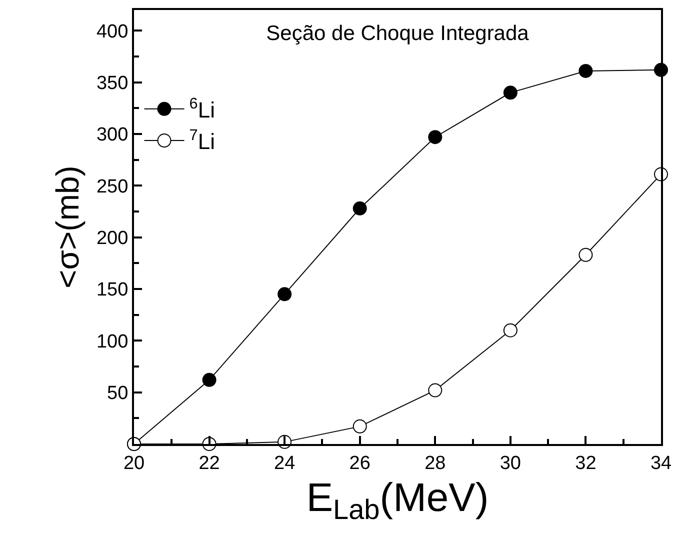 This screenshot has height=543, width=680. Describe the element at coordinates (112, 341) in the screenshot. I see `y-tick-label: 100` at that location.